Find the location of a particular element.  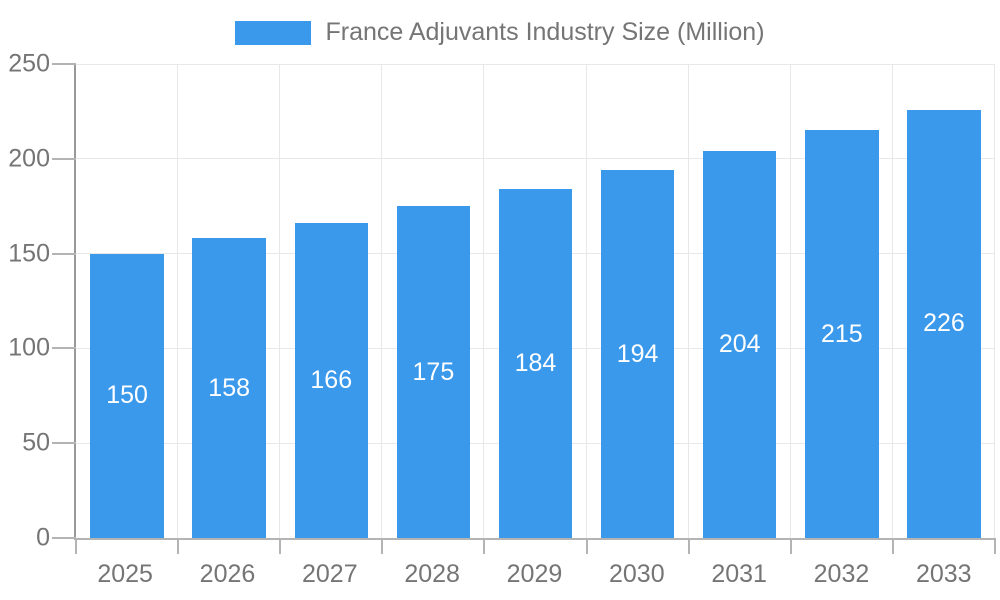

x-tick-label-2028: 2028 is located at coordinates (432, 574).